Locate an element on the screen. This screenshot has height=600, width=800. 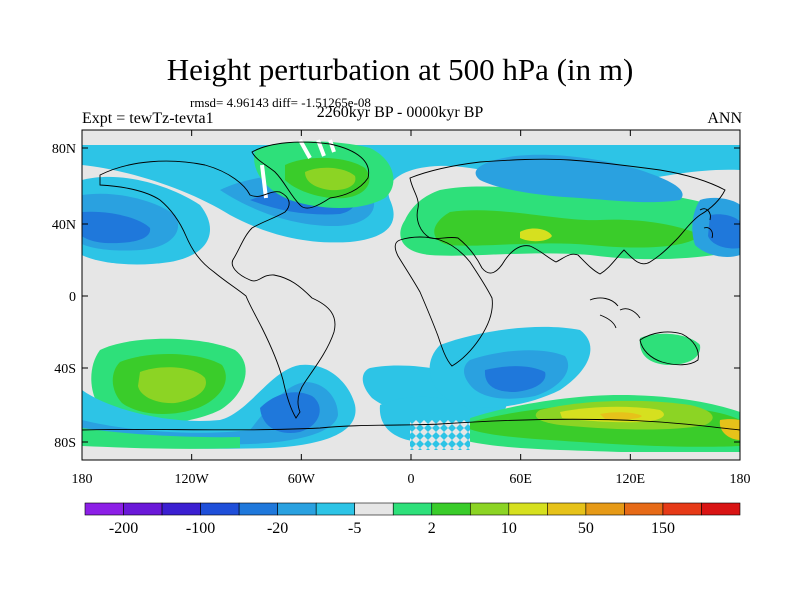
lon-tick-label: 120W is located at coordinates (192, 479).